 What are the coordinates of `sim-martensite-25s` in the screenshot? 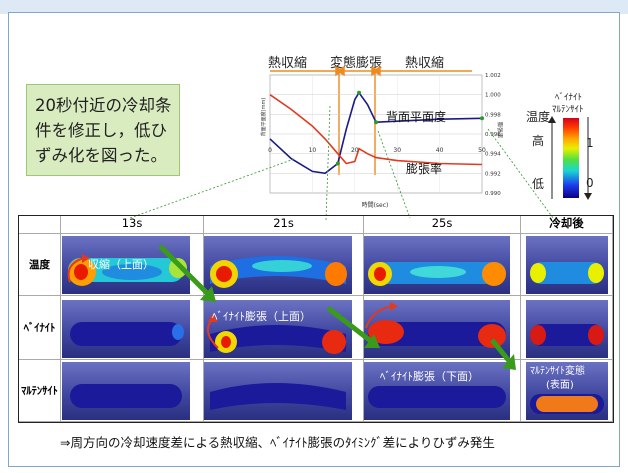 It's located at (437, 391).